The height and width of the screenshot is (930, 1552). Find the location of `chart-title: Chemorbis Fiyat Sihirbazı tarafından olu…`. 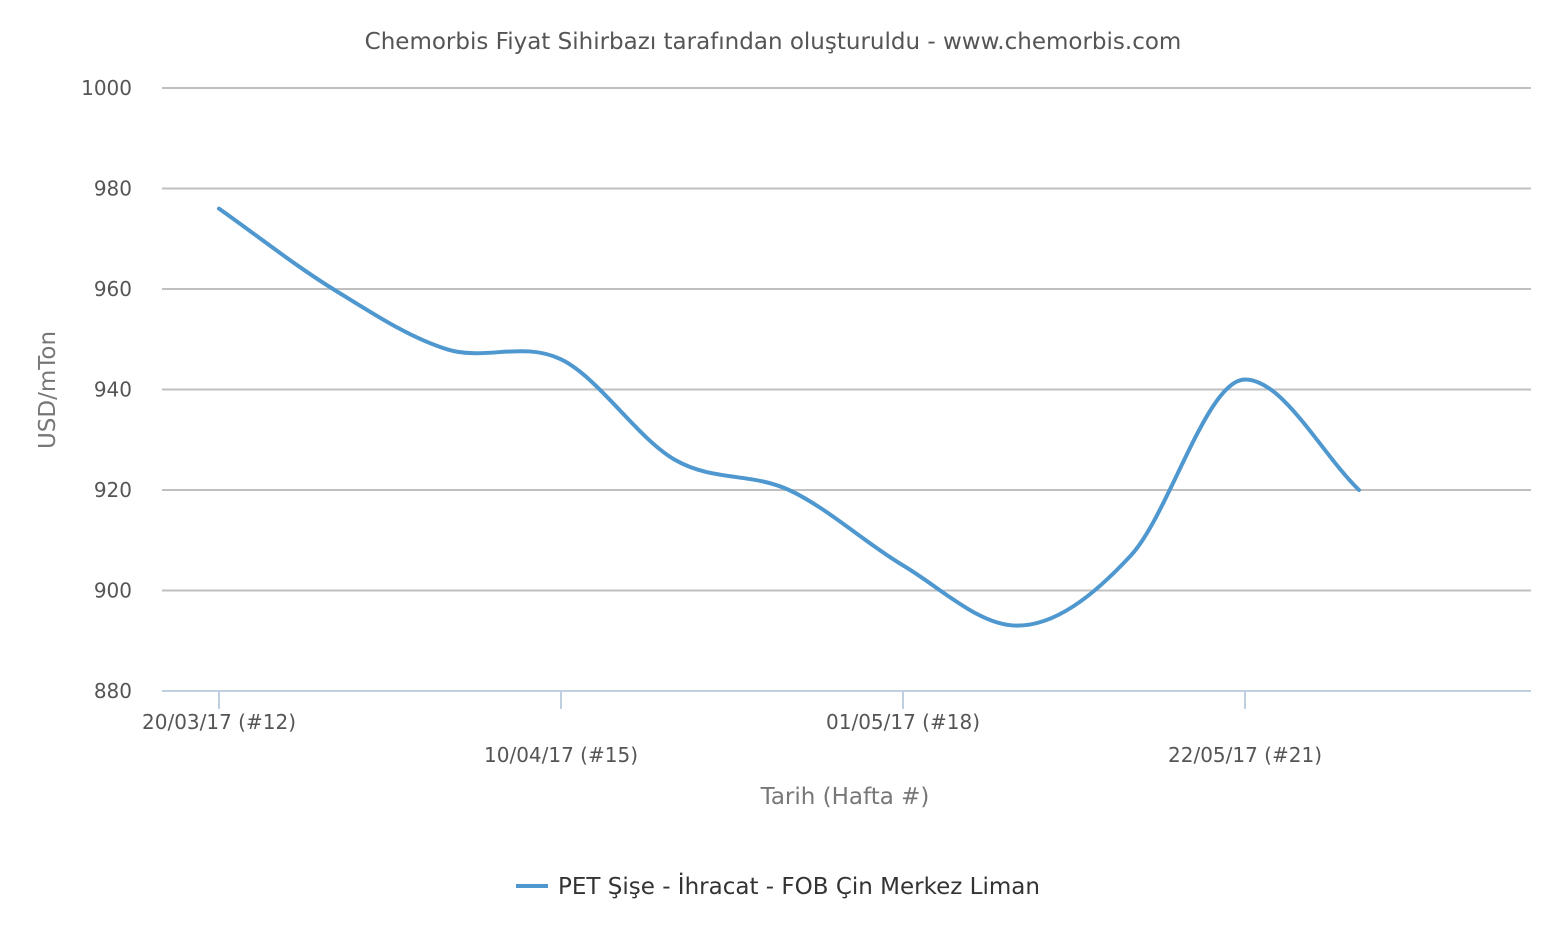

chart-title: Chemorbis Fiyat Sihirbazı tarafından olu… is located at coordinates (773, 42).